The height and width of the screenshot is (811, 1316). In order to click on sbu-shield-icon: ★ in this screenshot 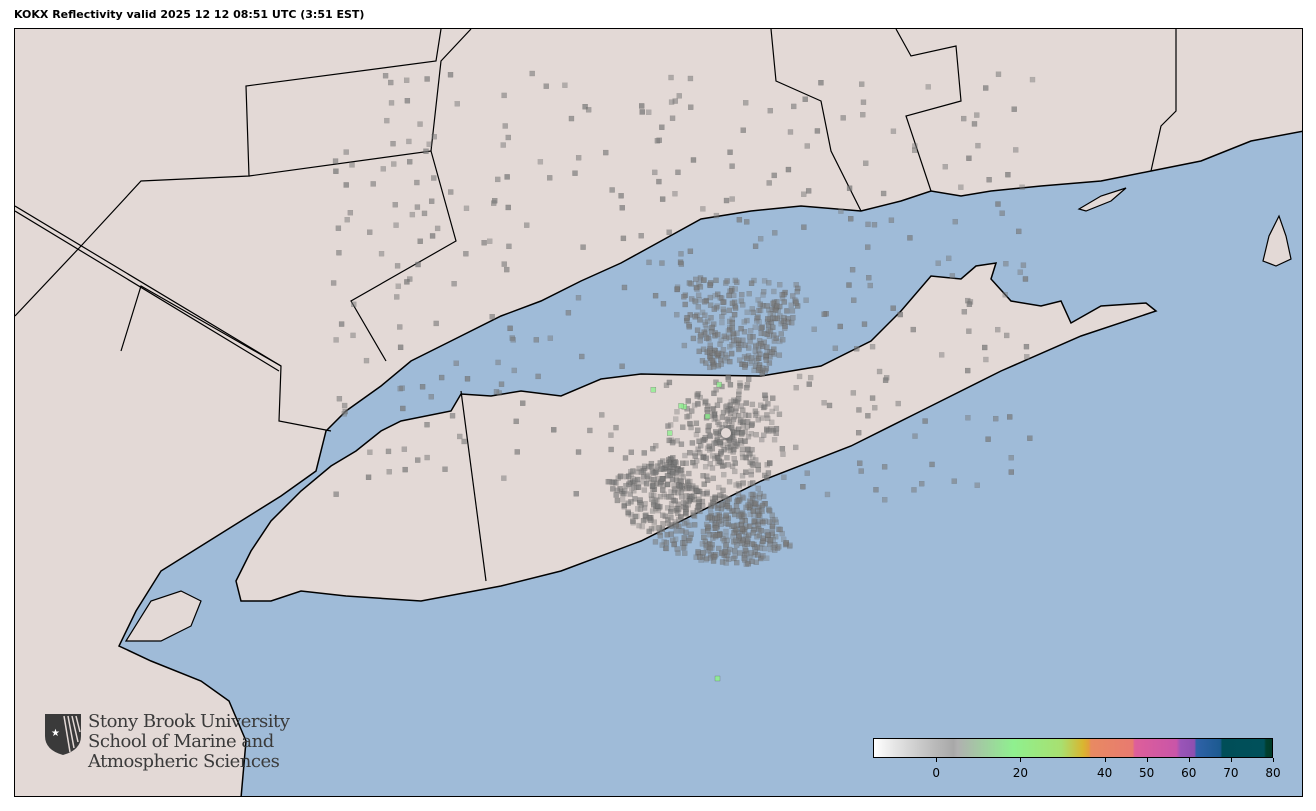, I will do `click(63, 734)`.